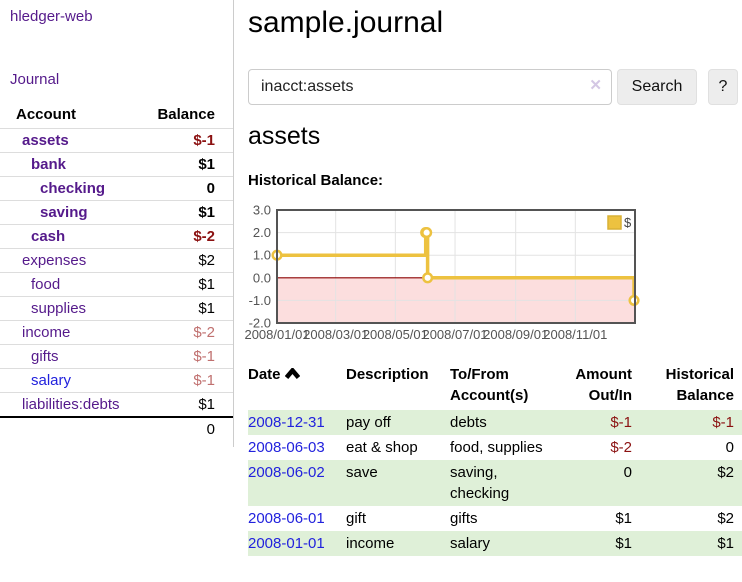 This screenshot has height=582, width=742. I want to click on account-row: liabilities:debts $1, so click(116, 404).